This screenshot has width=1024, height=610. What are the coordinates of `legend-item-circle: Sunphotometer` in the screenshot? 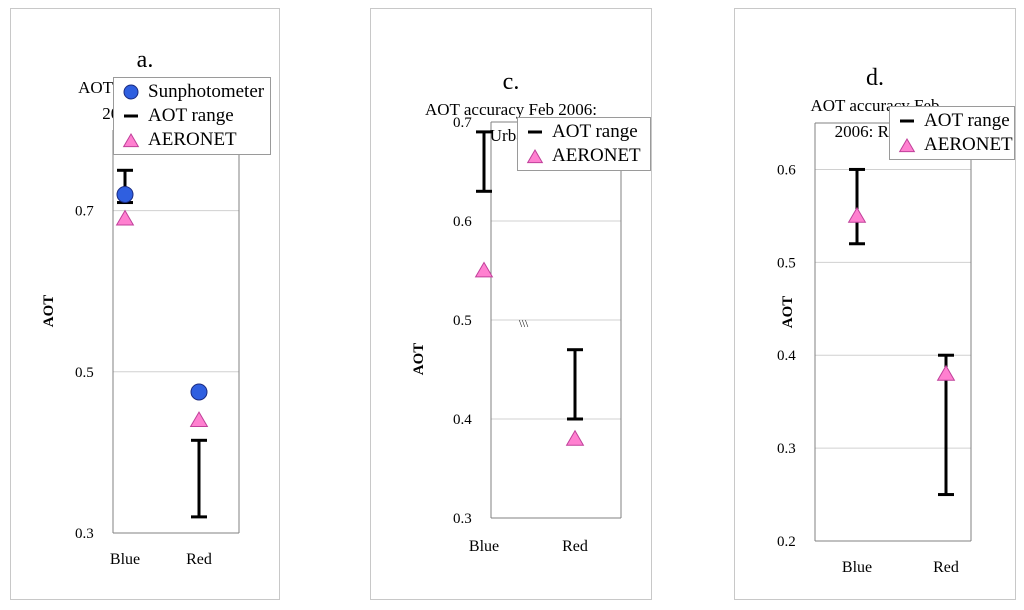 It's located at (192, 92).